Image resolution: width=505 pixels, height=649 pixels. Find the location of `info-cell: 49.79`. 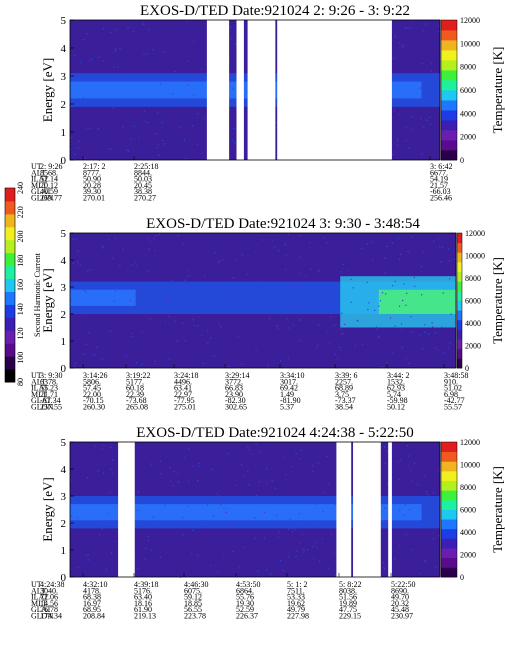

info-cell: 49.79 is located at coordinates (296, 609).